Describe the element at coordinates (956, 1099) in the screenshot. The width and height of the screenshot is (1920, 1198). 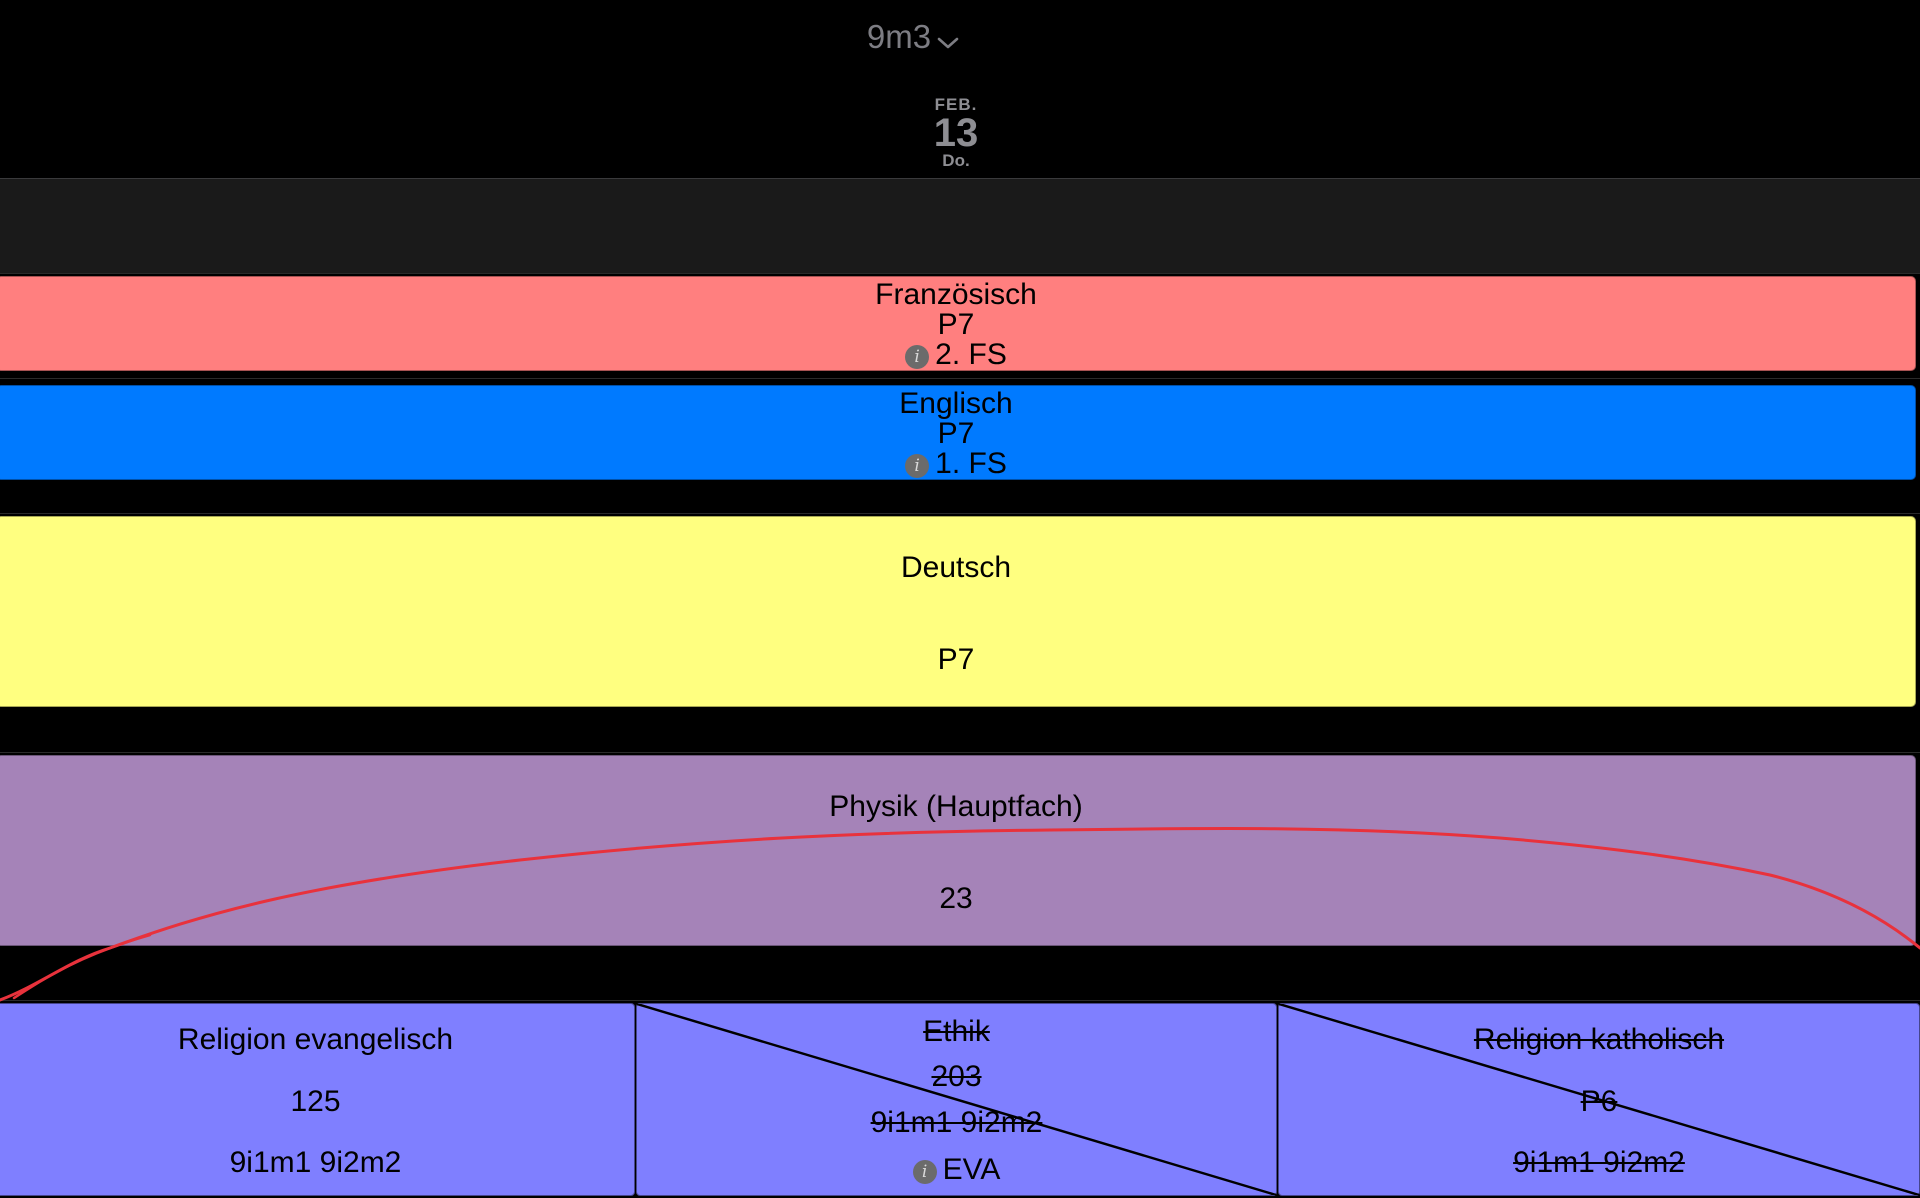
I see `lesson-ethik-cancelled: Ethik 203 9i1m1 9i2m2 i EVA` at that location.